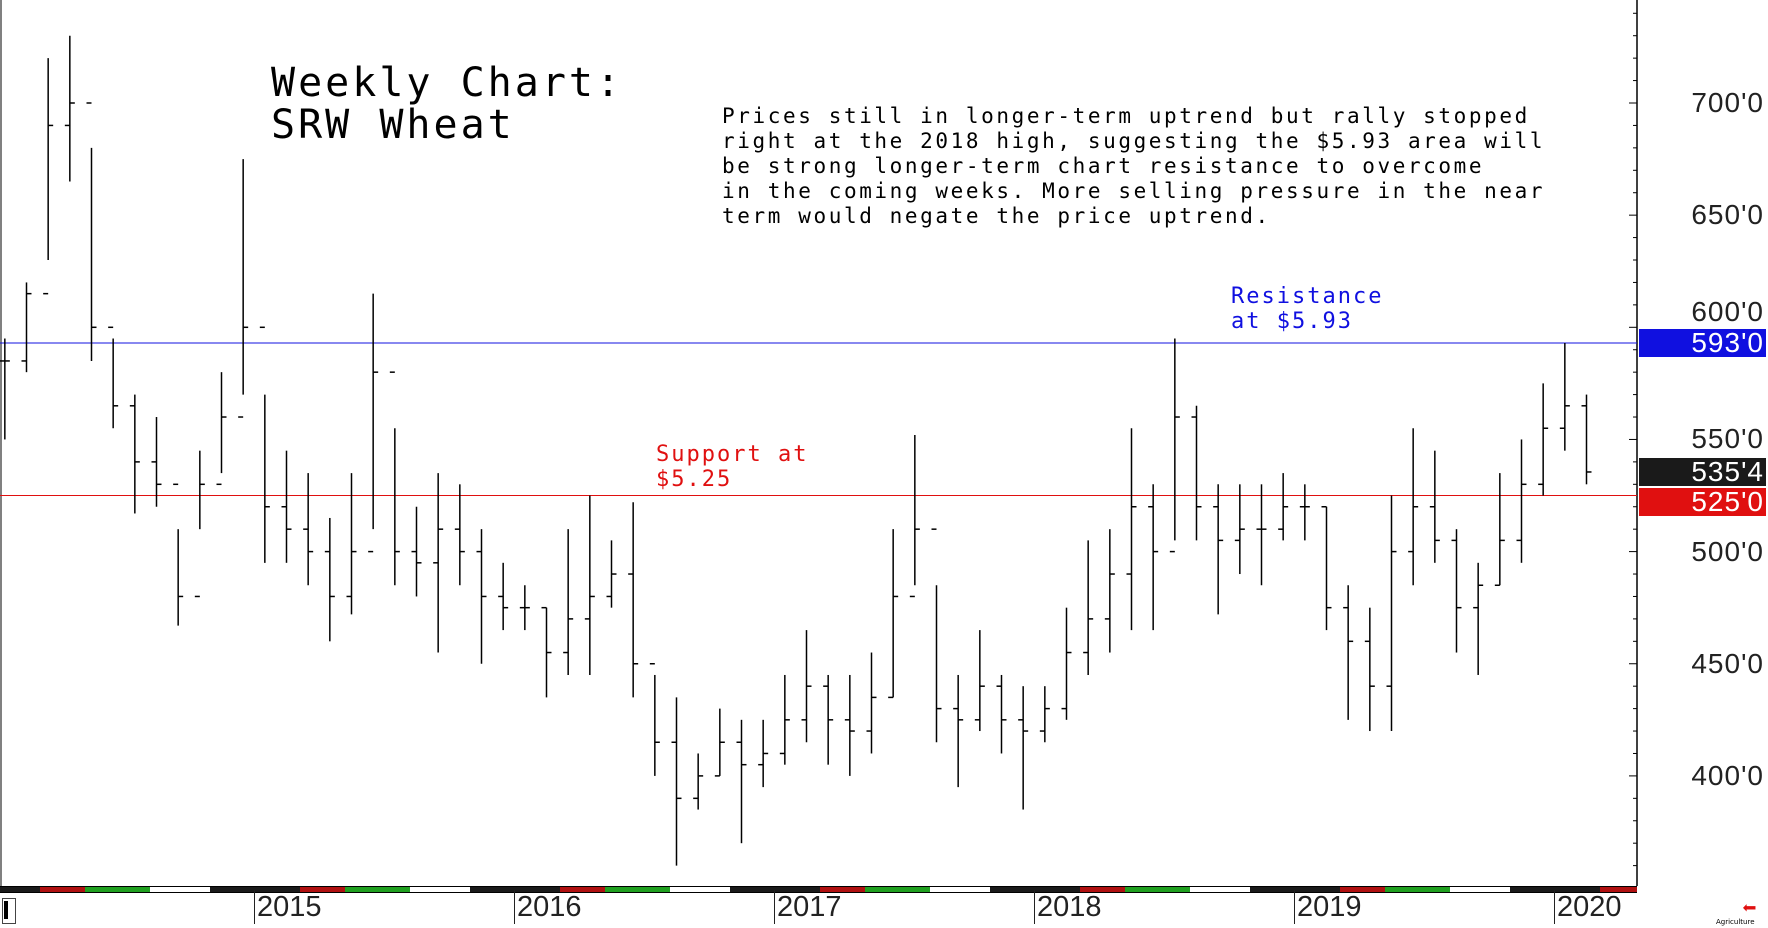 This screenshot has width=1768, height=928. Describe the element at coordinates (1702, 472) in the screenshot. I see `last-price-tag: 535'4` at that location.